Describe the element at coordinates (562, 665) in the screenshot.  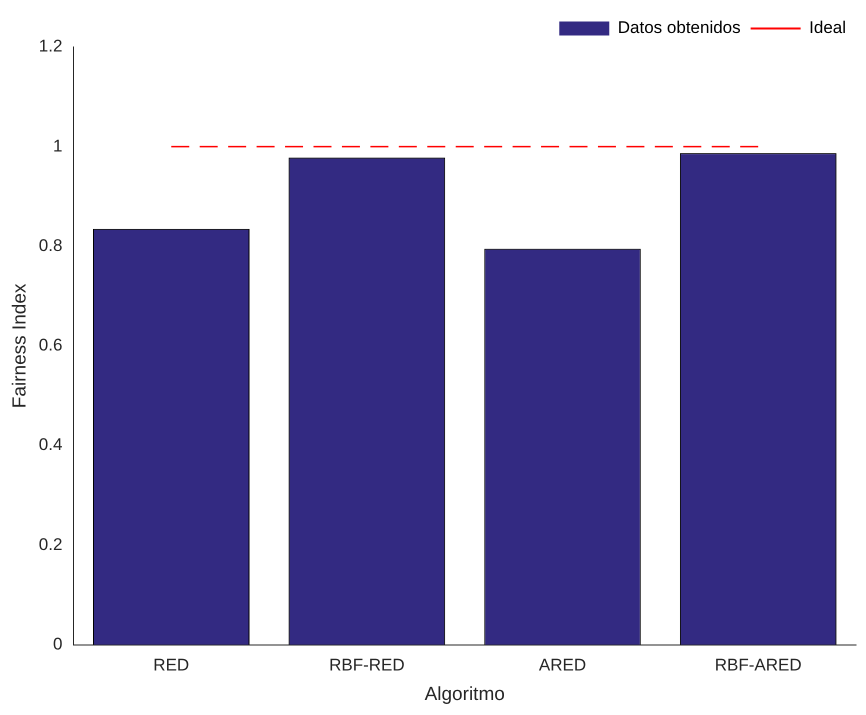
I see `x-tick-label: ARED` at that location.